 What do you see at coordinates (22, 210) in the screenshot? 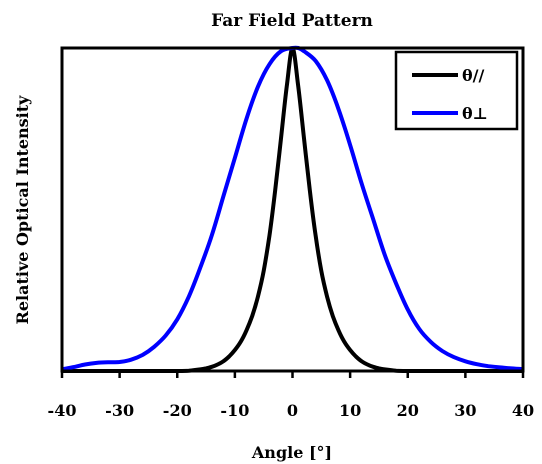
I see `y-axis-label: Relative Optical Intensity` at bounding box center [22, 210].